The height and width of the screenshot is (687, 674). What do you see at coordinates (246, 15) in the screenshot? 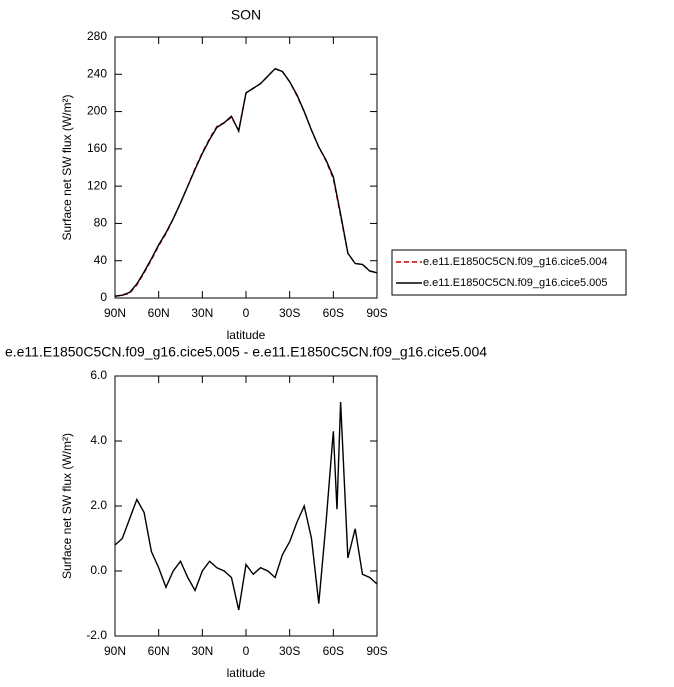
I see `chart-title: SON` at bounding box center [246, 15].